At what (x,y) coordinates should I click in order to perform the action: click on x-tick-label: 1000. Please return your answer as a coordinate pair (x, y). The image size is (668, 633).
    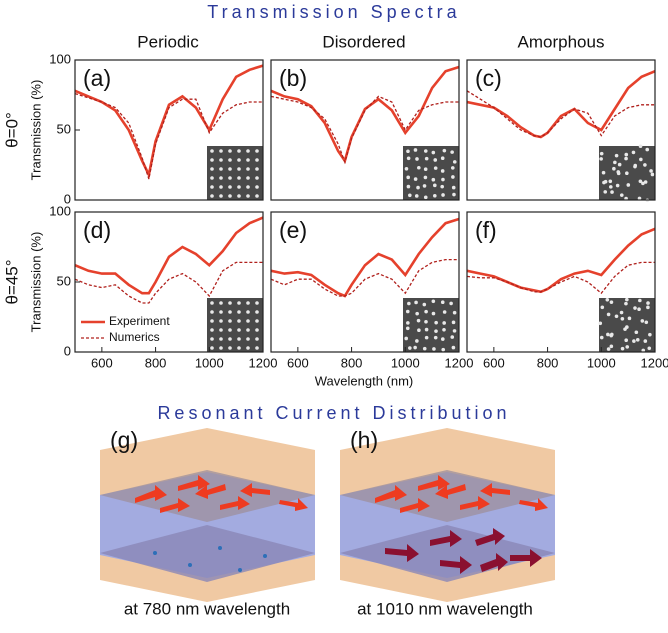
    Looking at the image, I should click on (405, 362).